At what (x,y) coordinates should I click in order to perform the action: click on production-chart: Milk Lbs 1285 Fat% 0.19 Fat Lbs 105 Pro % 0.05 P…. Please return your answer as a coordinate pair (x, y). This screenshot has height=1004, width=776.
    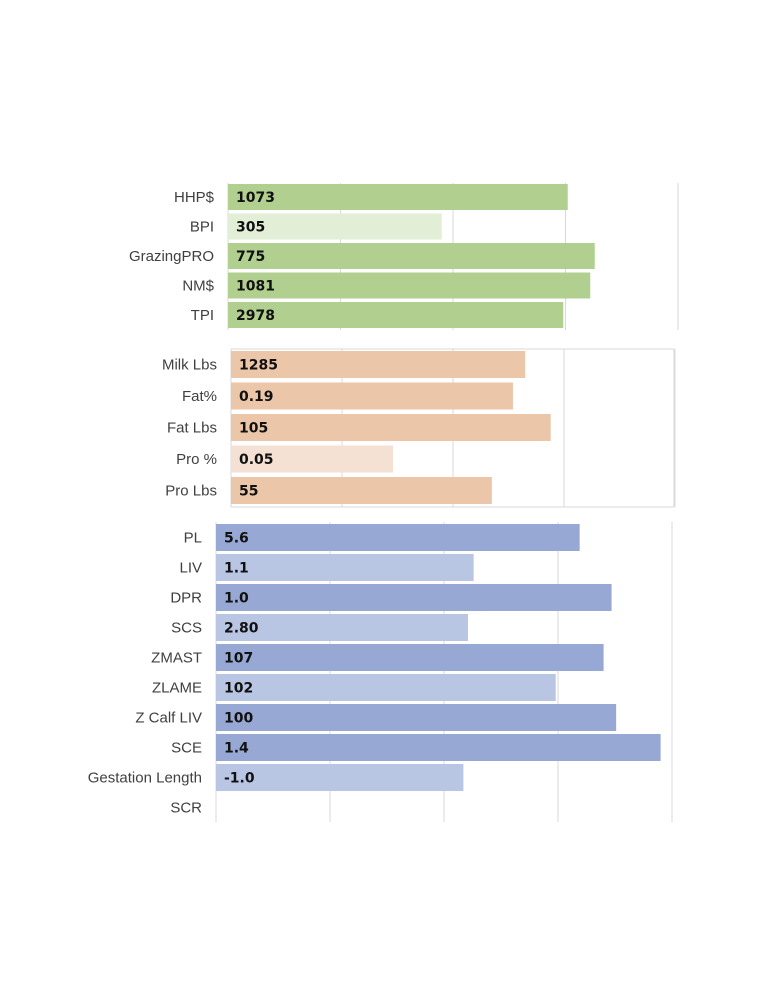
    Looking at the image, I should click on (419, 428).